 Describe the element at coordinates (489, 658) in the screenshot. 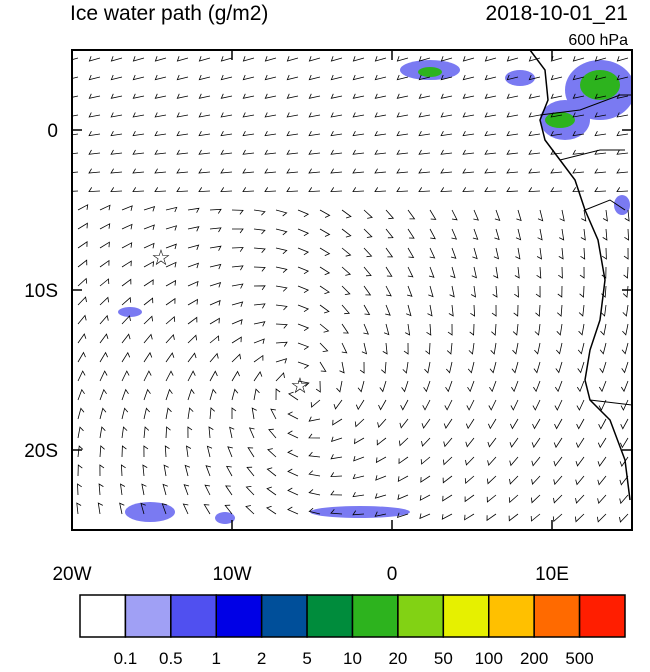

I see `colorbar-label: 100` at that location.